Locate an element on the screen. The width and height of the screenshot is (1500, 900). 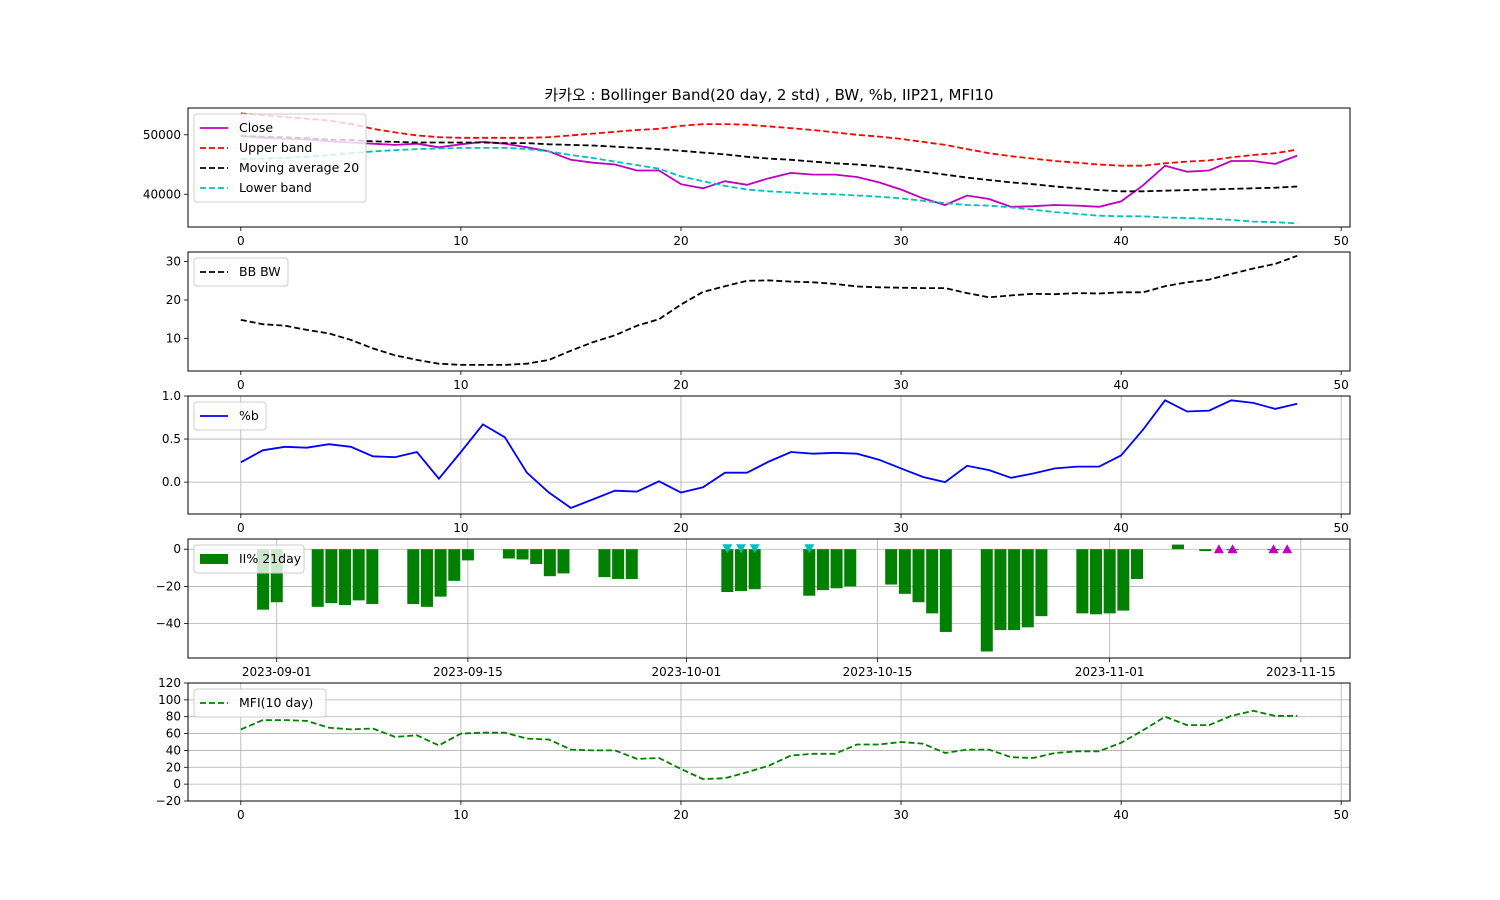
legend-label: II% 21day is located at coordinates (270, 558).